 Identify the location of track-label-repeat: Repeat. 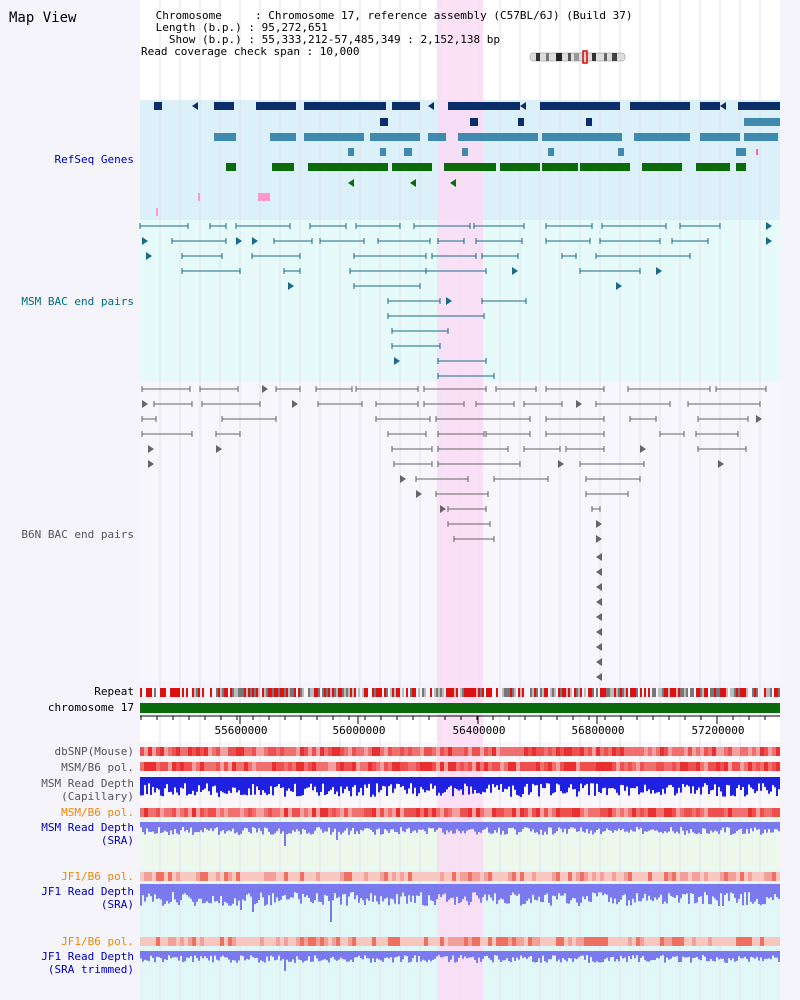
(114, 691).